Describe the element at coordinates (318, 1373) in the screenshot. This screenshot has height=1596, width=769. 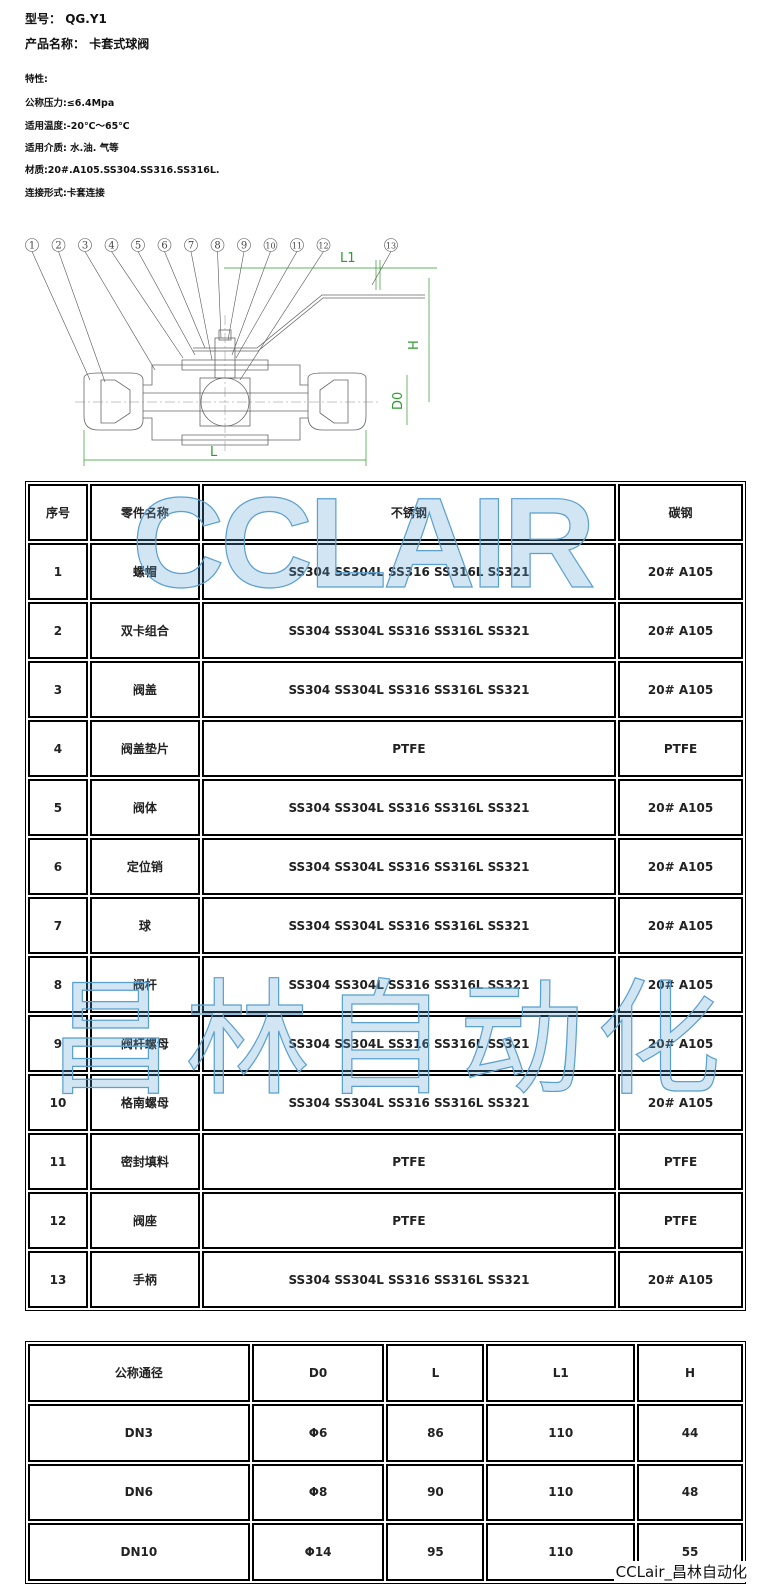
I see `table-cell: D0` at that location.